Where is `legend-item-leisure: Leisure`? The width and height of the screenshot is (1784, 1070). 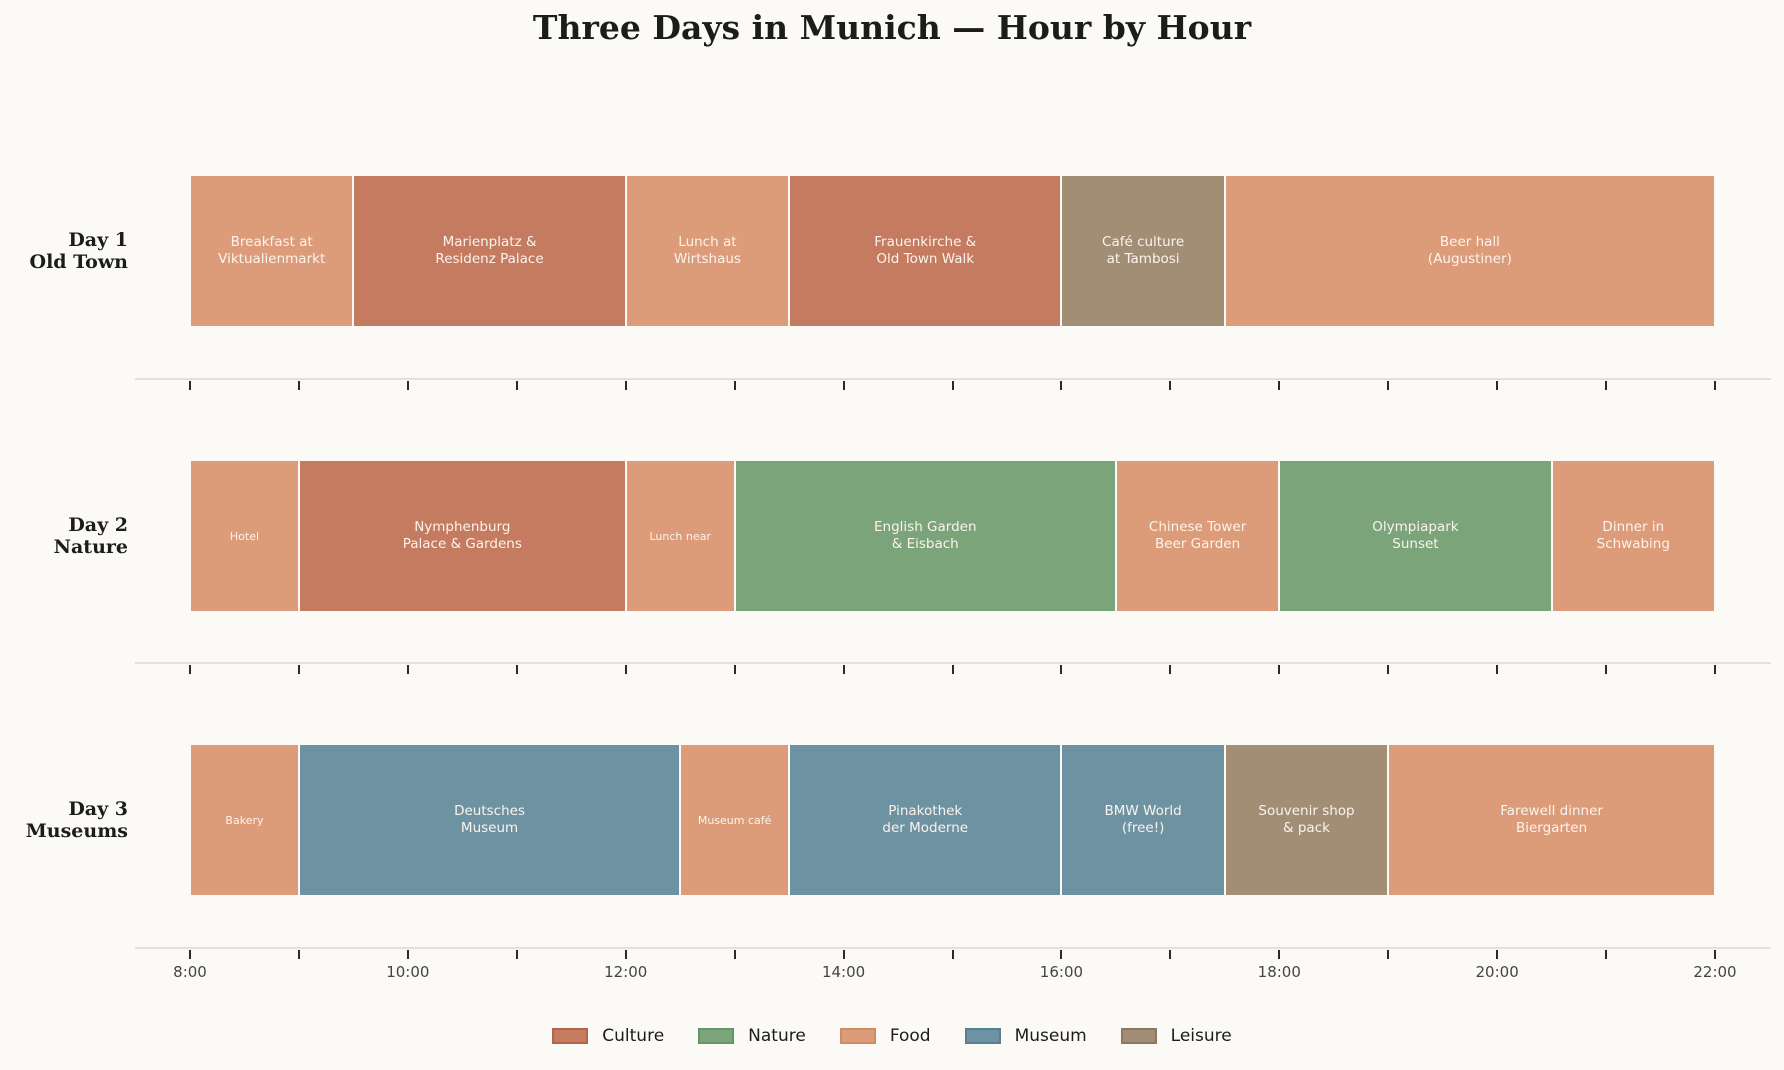 legend-item-leisure: Leisure is located at coordinates (1176, 1036).